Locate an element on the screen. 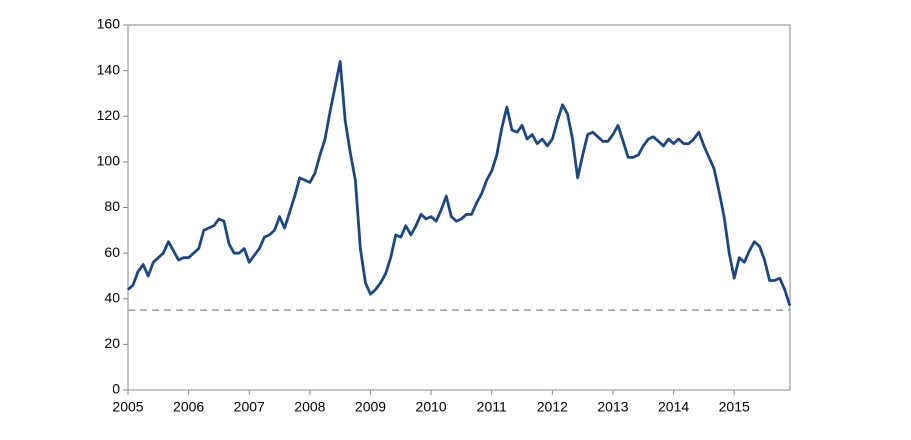 Image resolution: width=911 pixels, height=440 pixels. x-tick-label: 2009 is located at coordinates (370, 407).